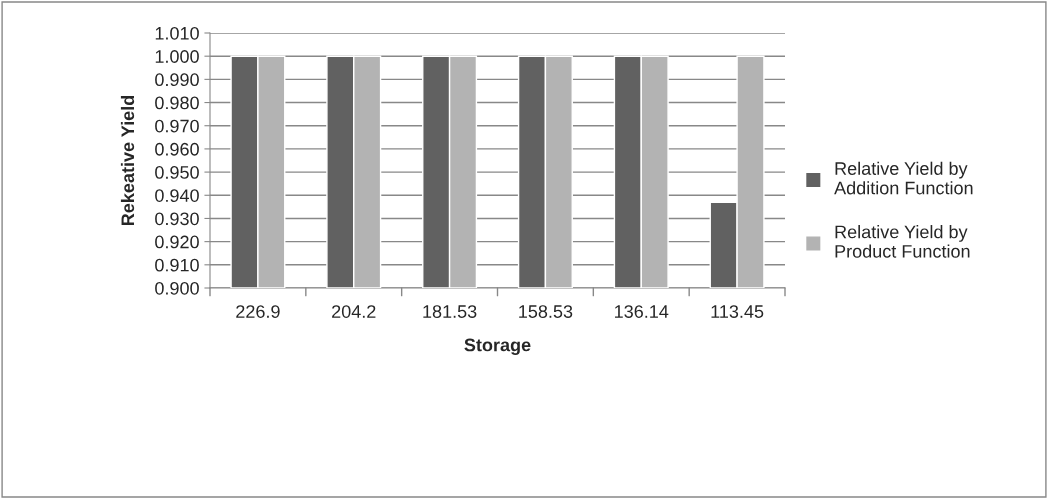 The height and width of the screenshot is (499, 1048). Describe the element at coordinates (177, 126) in the screenshot. I see `y-tick-label: 0.970` at that location.